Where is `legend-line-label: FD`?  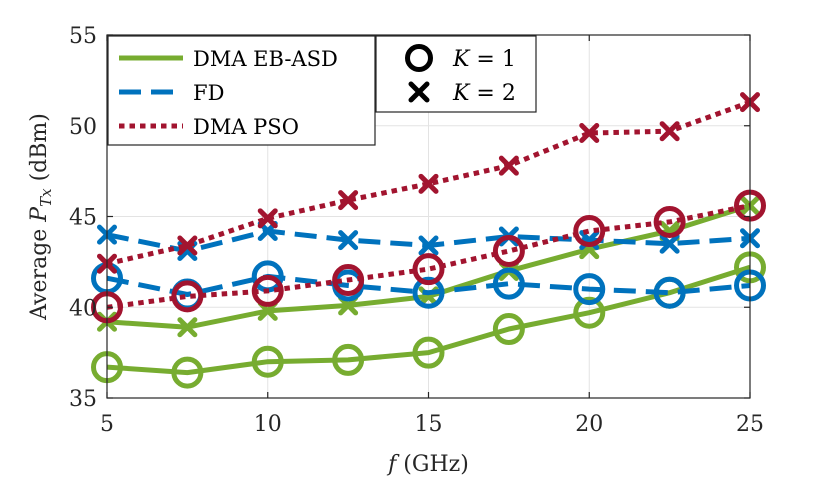
legend-line-label: FD is located at coordinates (208, 93).